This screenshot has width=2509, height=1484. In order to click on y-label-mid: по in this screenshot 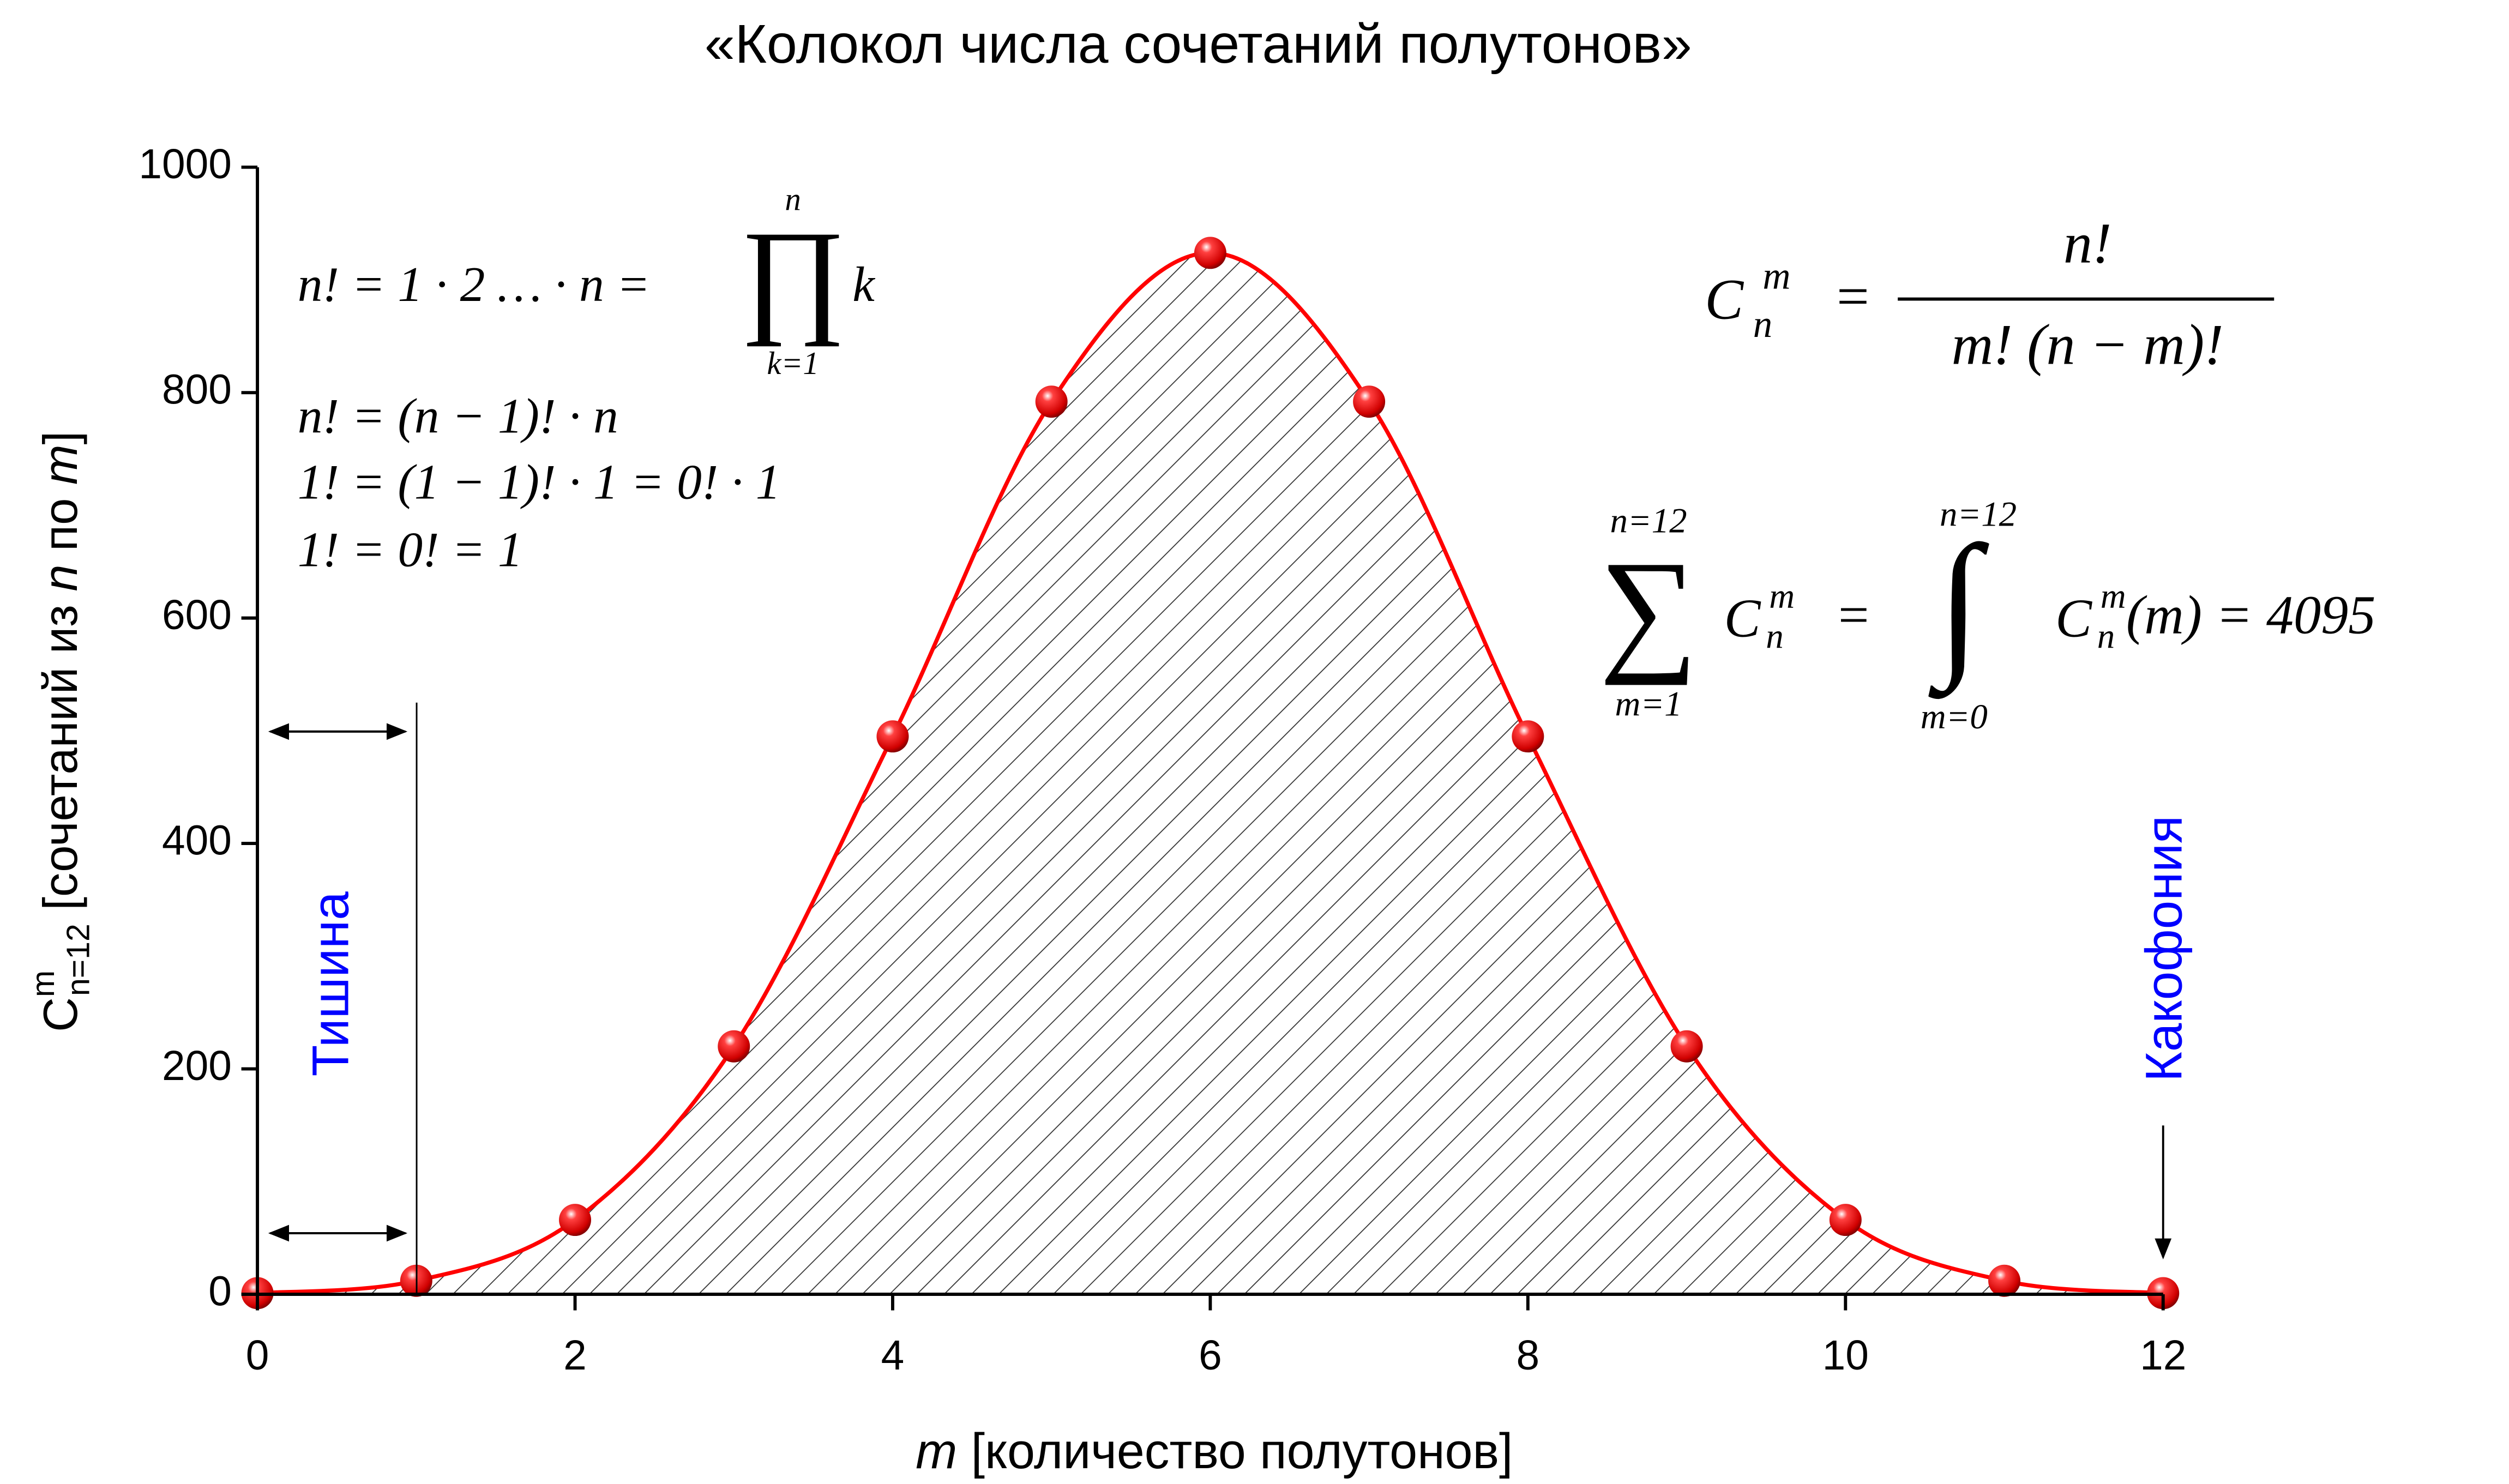, I will do `click(61, 524)`.